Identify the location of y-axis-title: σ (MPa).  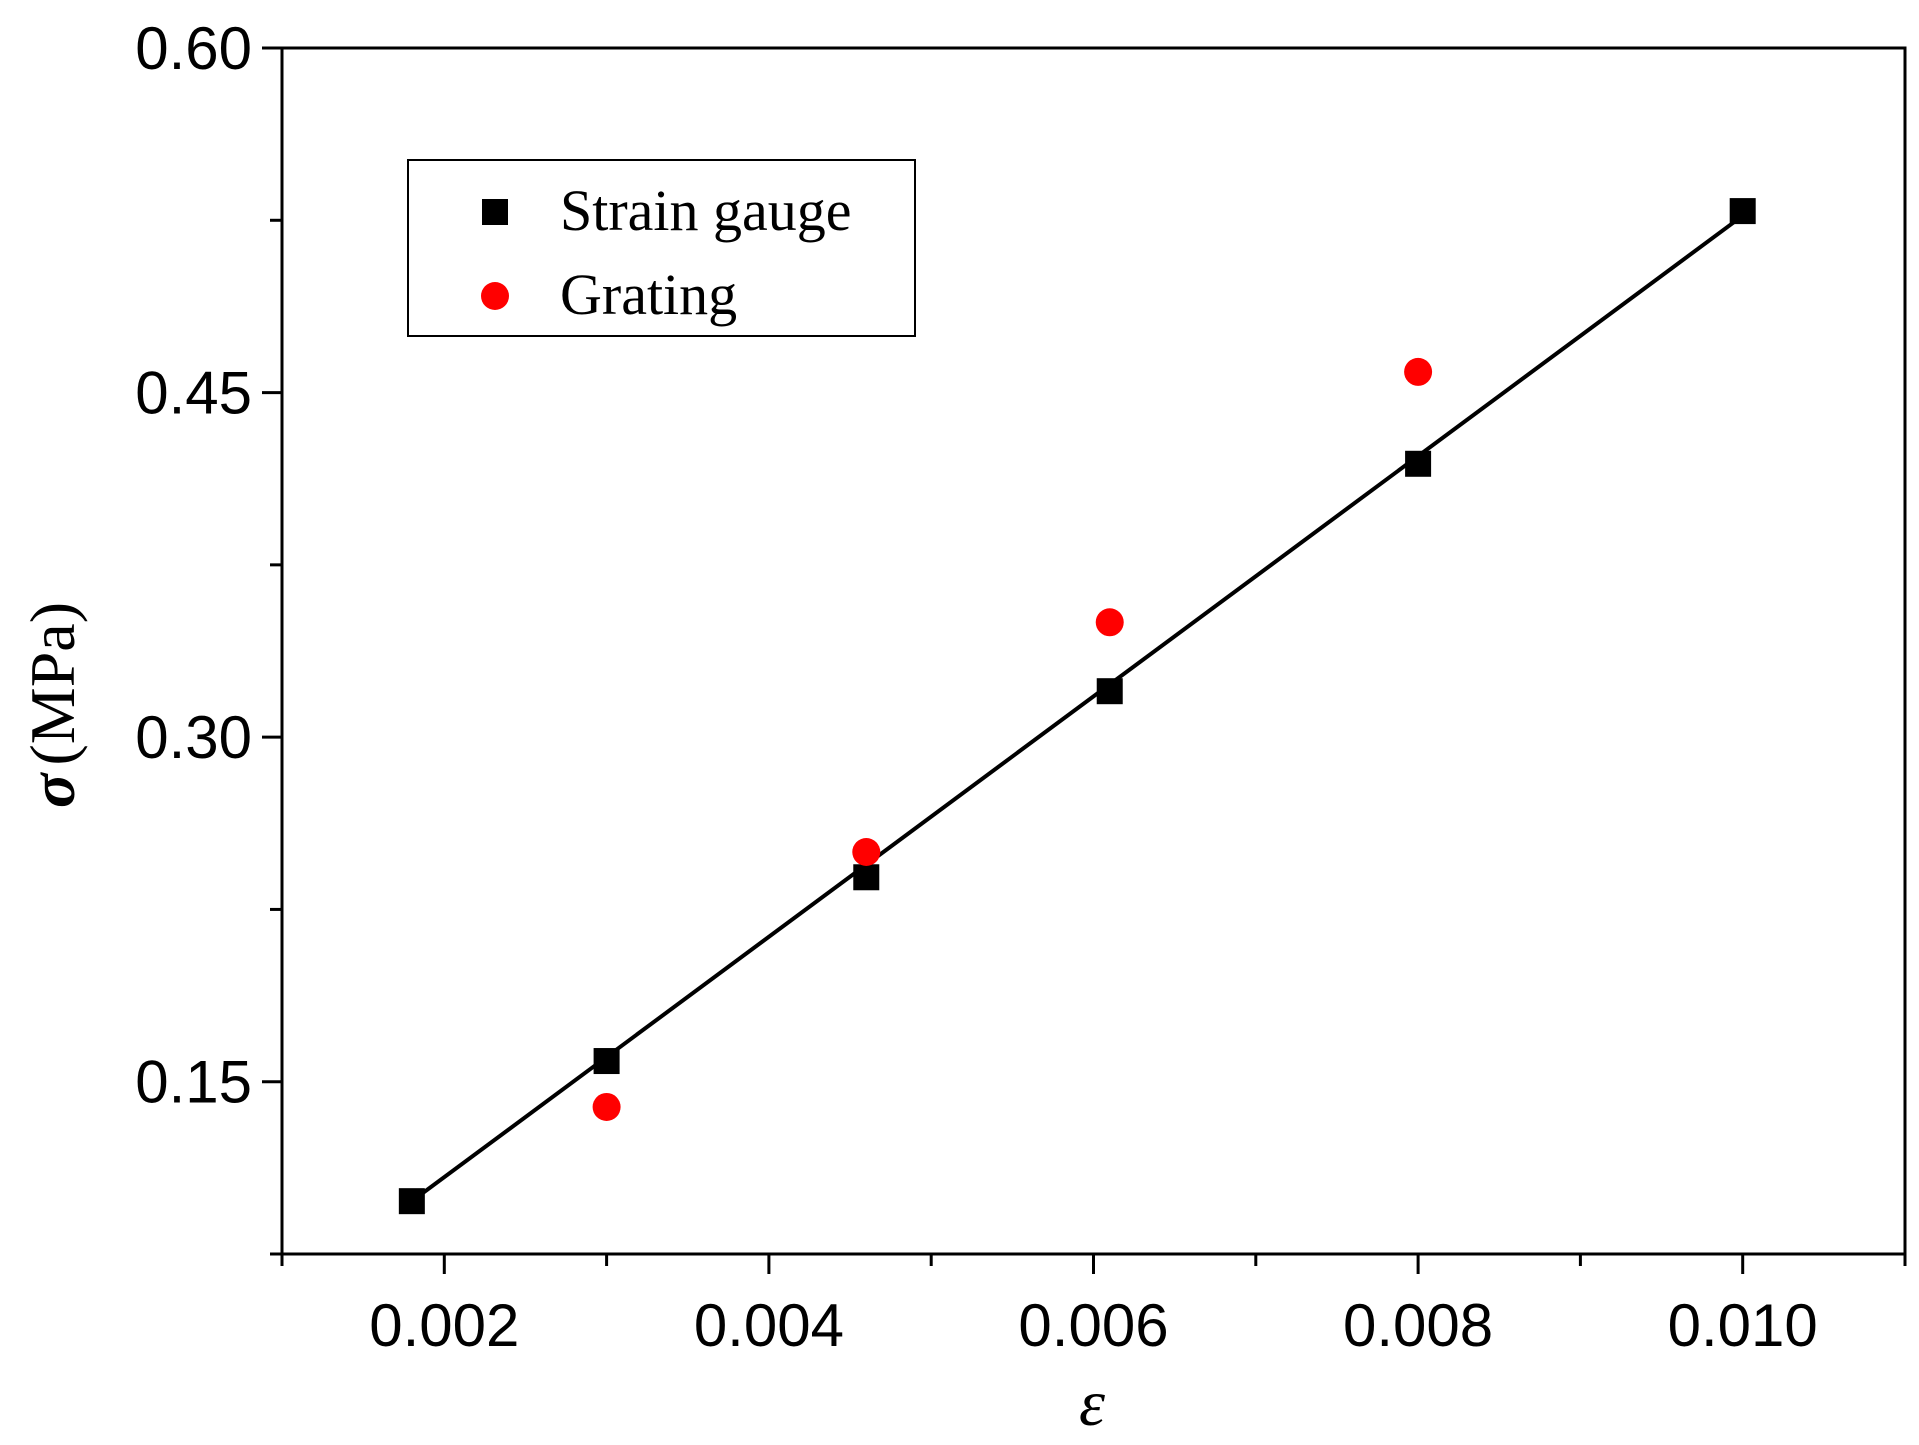
(52, 705).